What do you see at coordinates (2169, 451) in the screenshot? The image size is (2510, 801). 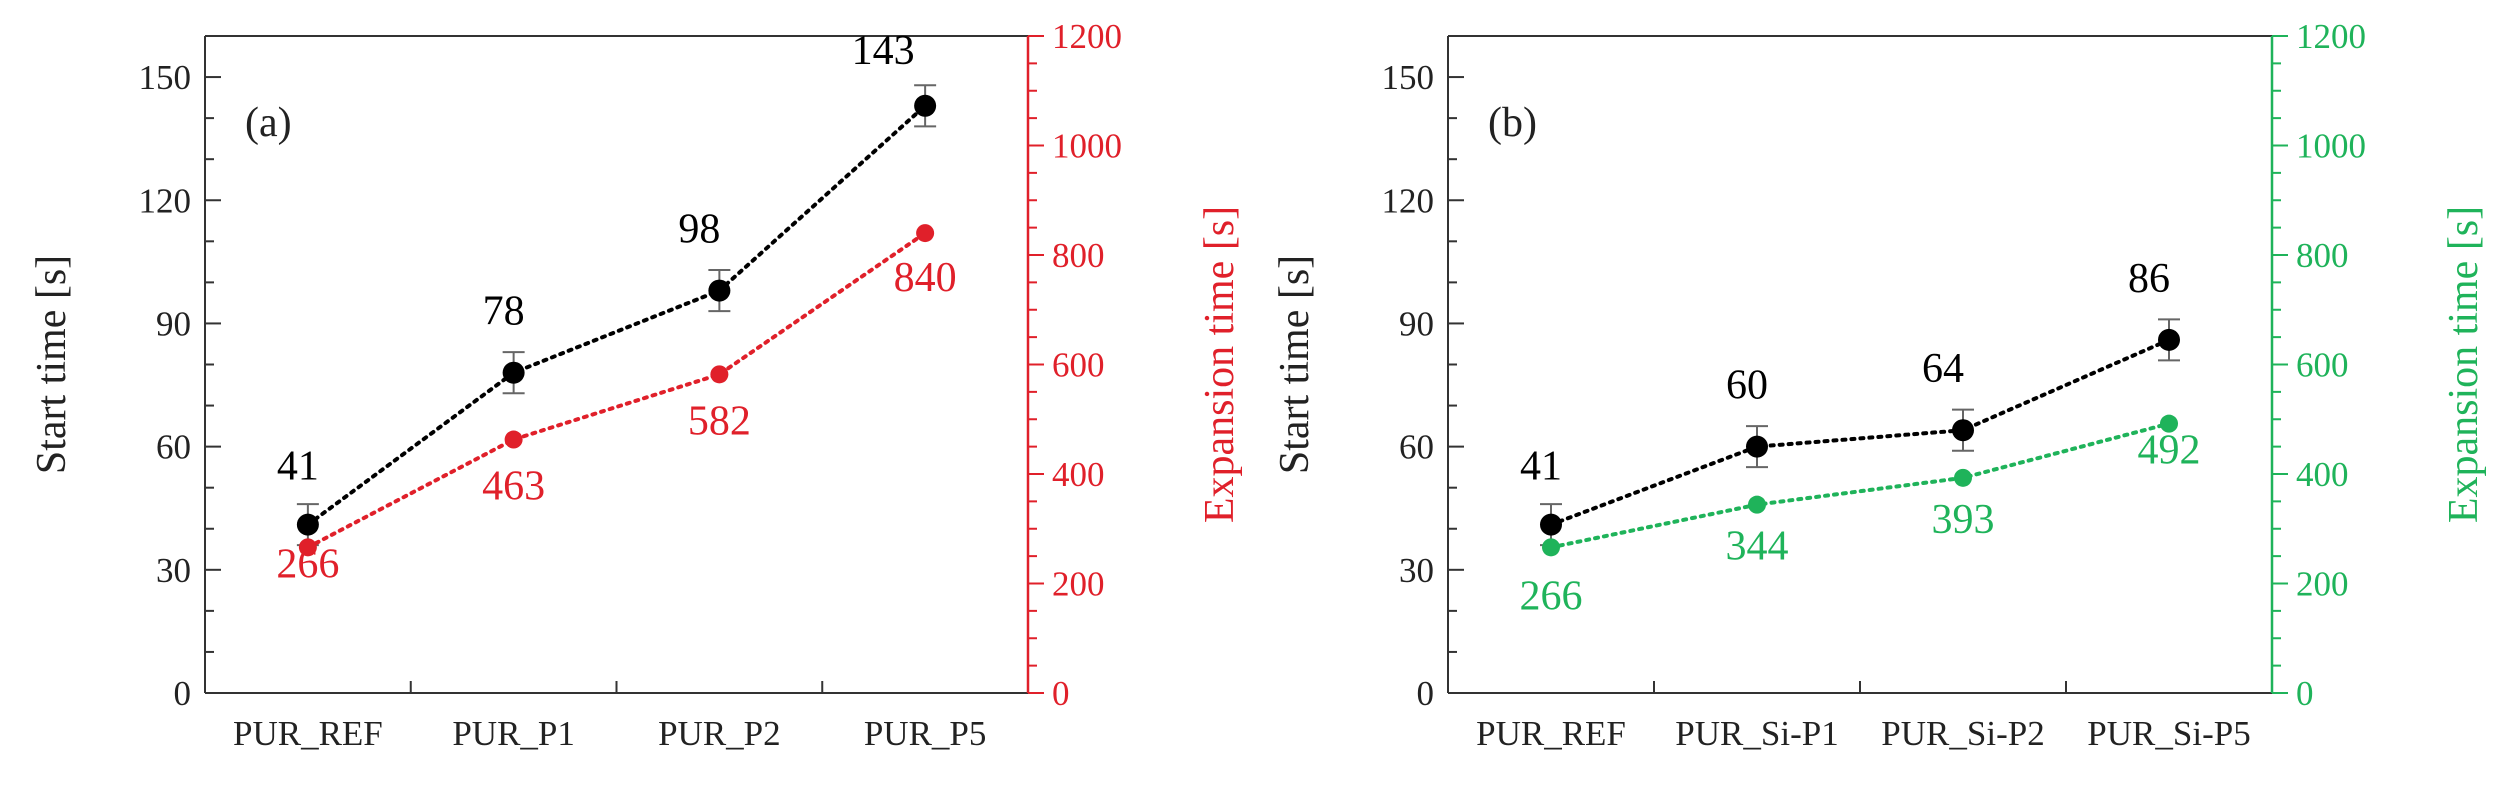 I see `data-label: 492` at bounding box center [2169, 451].